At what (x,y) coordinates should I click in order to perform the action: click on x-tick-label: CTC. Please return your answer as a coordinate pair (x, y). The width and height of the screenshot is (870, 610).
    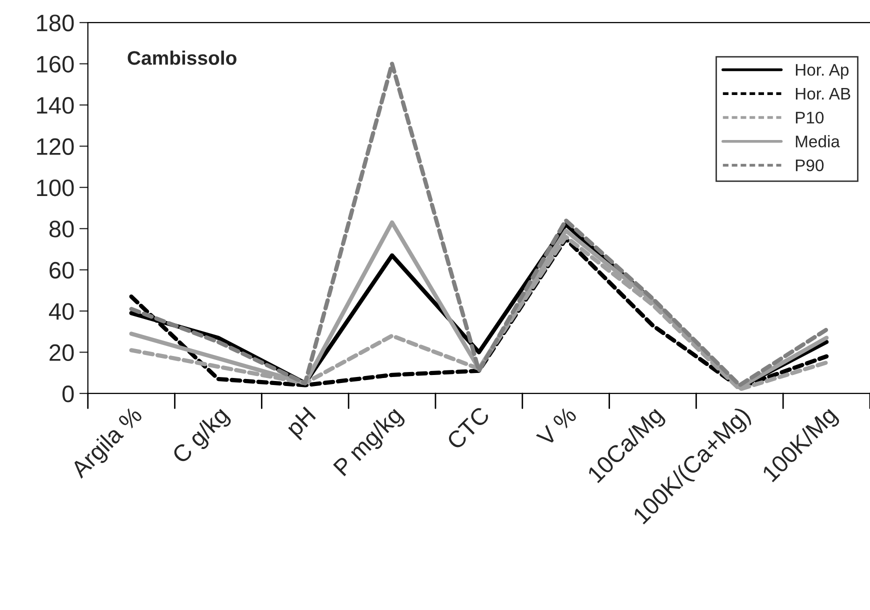
    Looking at the image, I should click on (468, 428).